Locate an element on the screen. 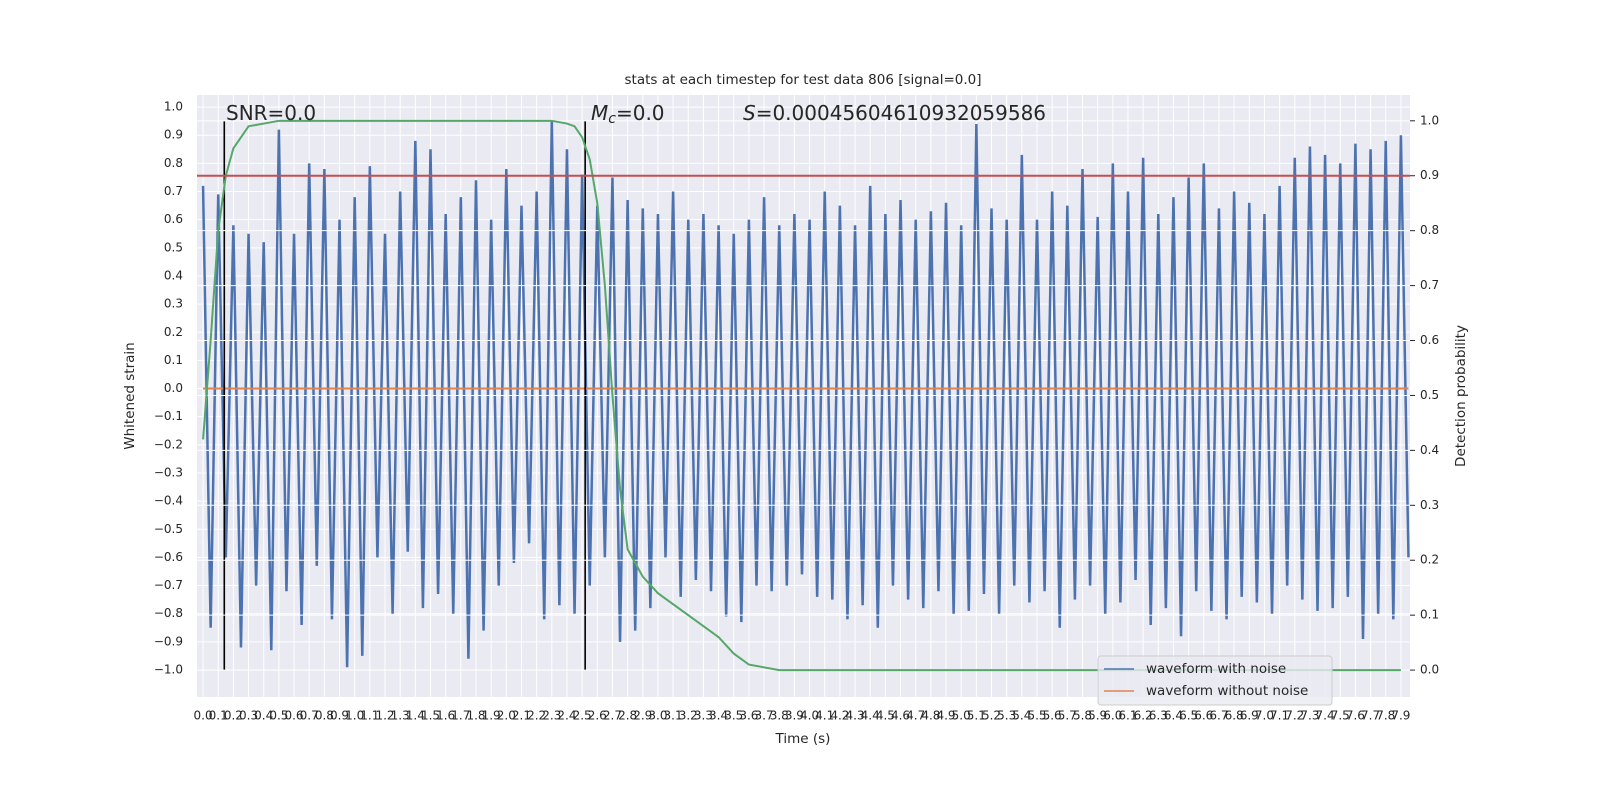 The height and width of the screenshot is (800, 1600). x-tick-label: 6.3 is located at coordinates (1158, 716).